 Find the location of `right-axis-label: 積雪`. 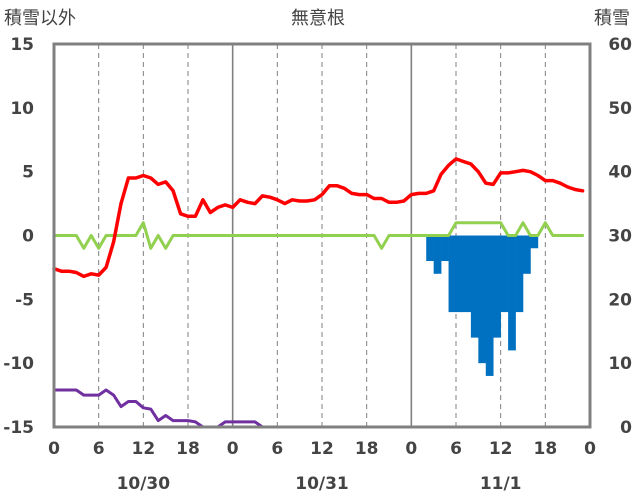

right-axis-label: 積雪 is located at coordinates (612, 18).